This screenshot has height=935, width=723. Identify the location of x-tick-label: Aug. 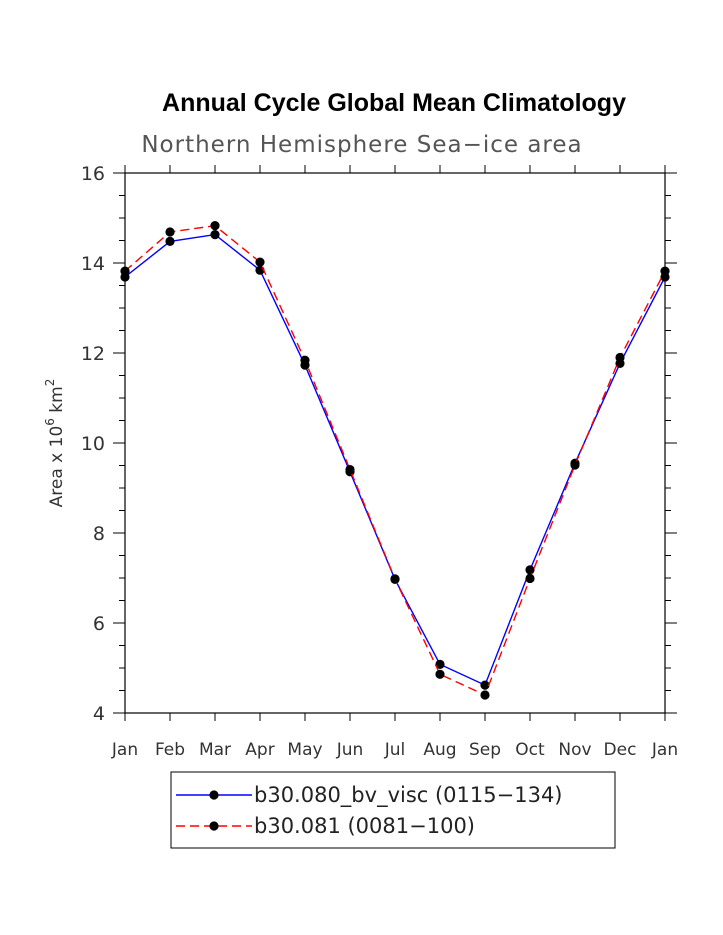
(439, 750).